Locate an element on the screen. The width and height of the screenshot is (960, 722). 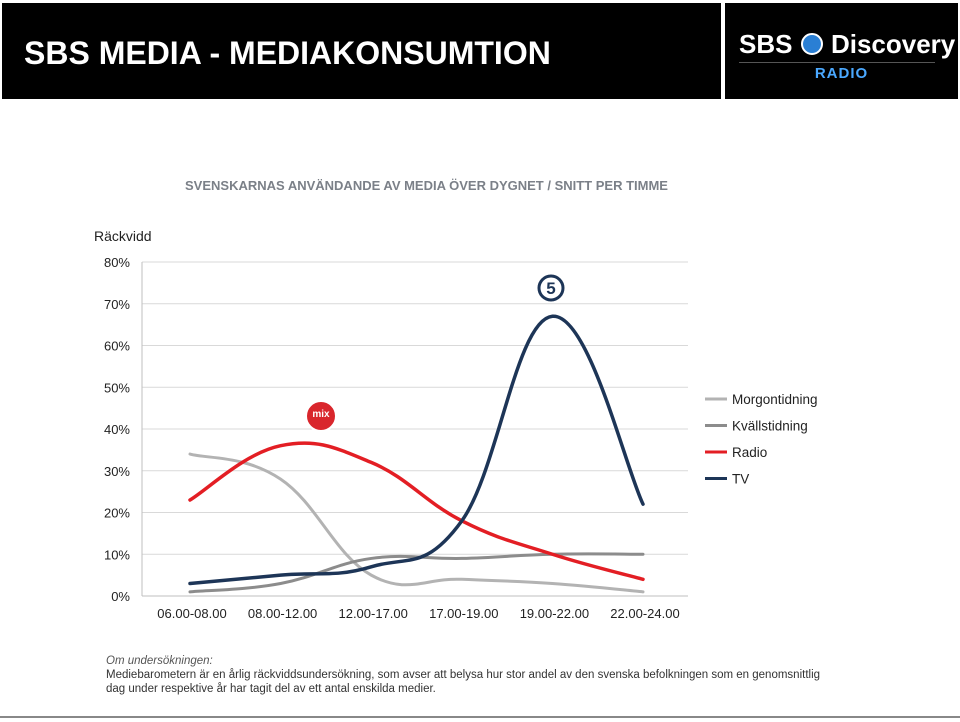
logo-text-sbs: SBS is located at coordinates (766, 44).